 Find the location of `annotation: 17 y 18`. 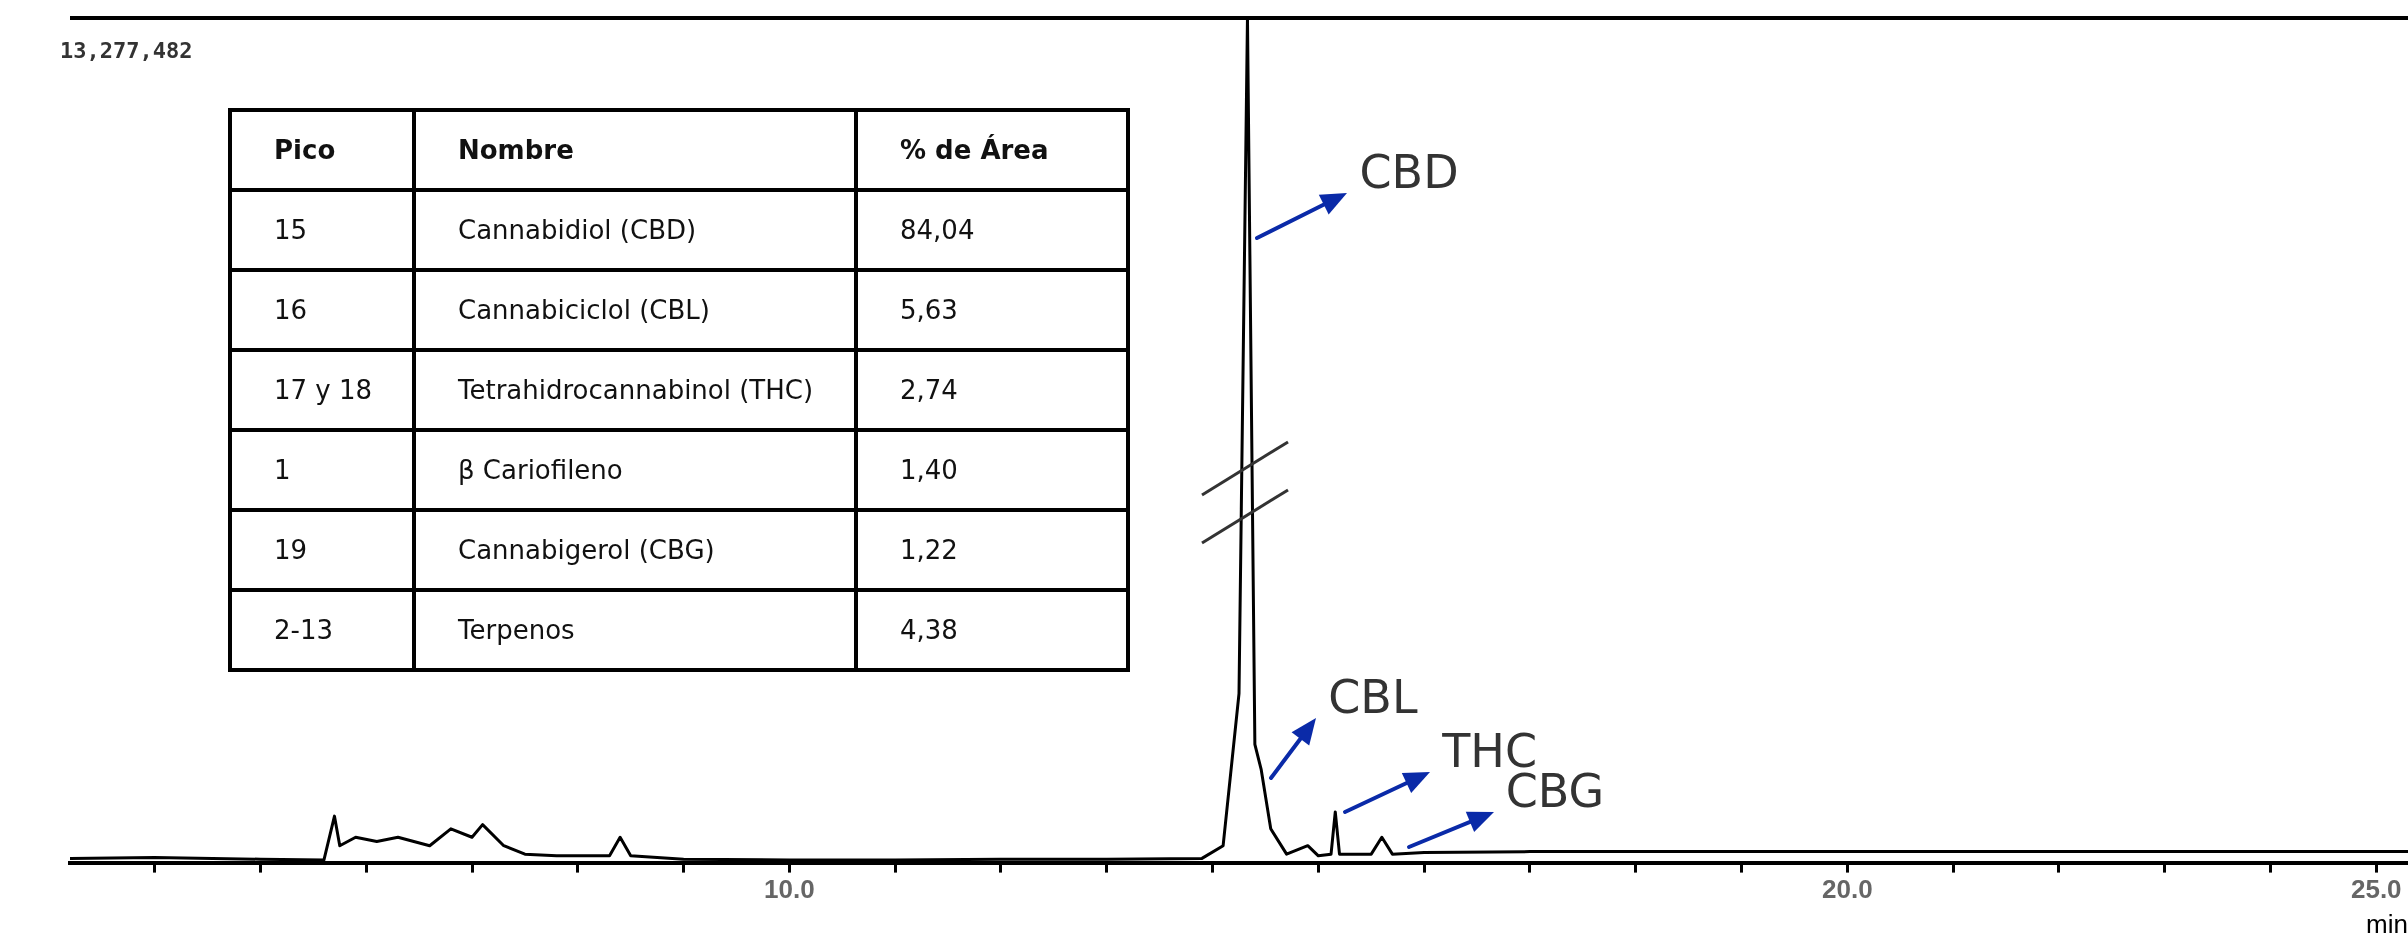

annotation: 17 y 18 is located at coordinates (322, 390).